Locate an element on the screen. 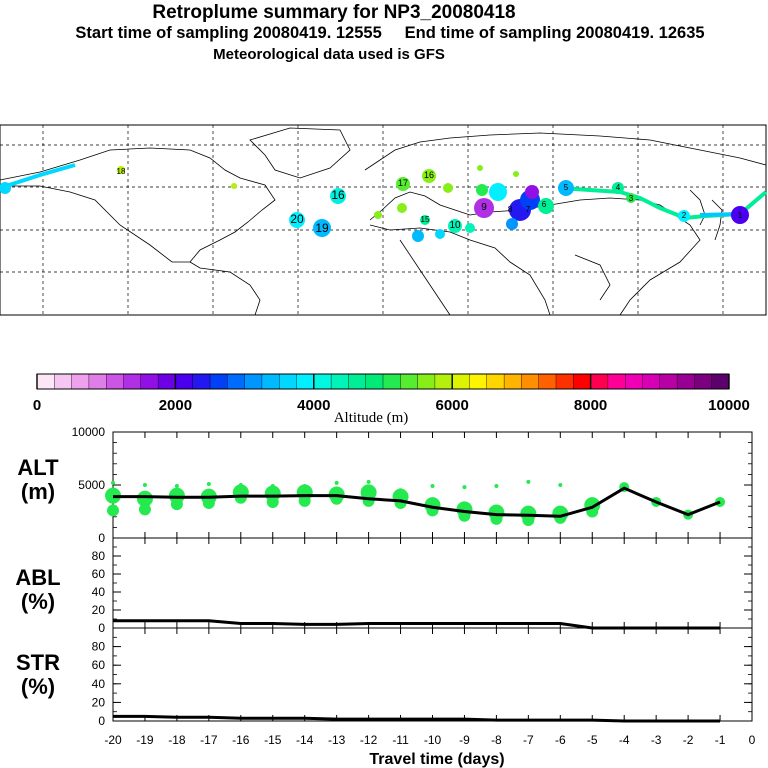 This screenshot has height=768, width=768. abl-plot: 80 60 40 20 0 is located at coordinates (422, 586).